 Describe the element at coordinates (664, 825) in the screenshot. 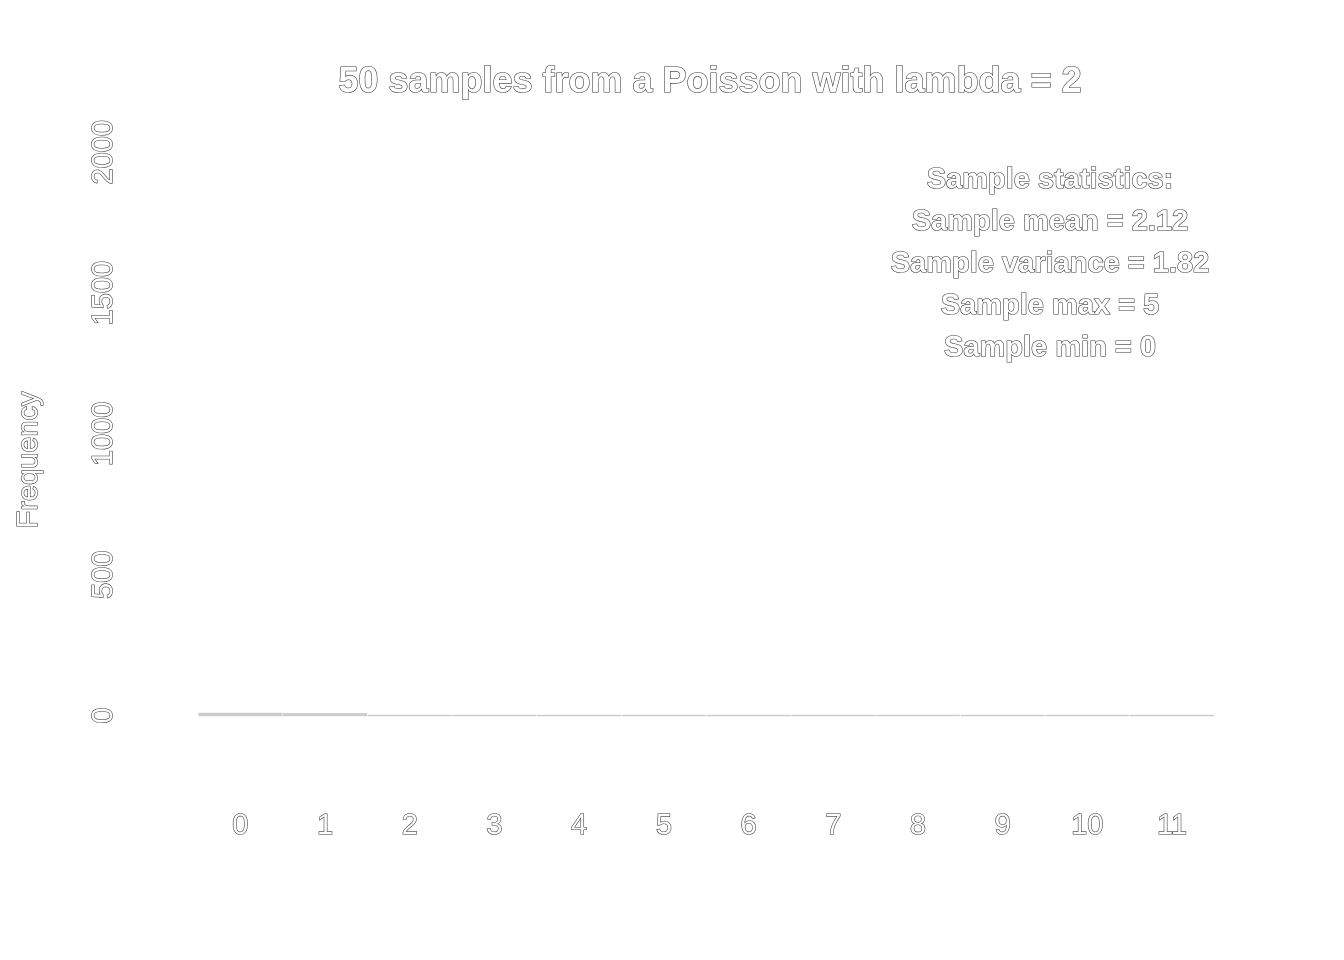

I see `x-tick-label: 5` at that location.